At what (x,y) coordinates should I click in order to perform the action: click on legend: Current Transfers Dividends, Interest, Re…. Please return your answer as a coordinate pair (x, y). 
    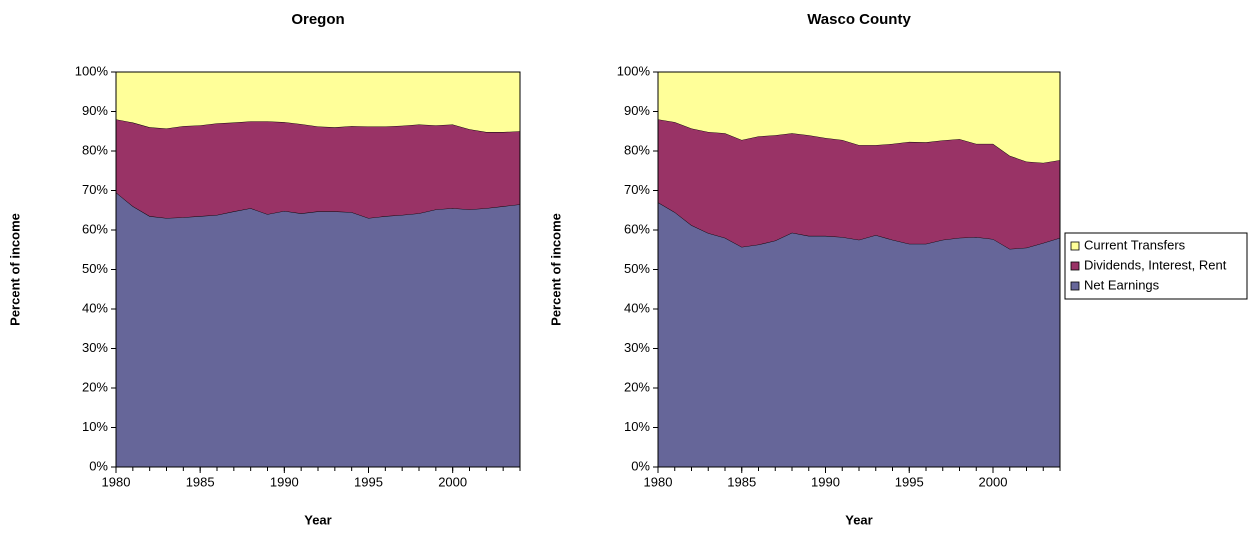
    Looking at the image, I should click on (1156, 266).